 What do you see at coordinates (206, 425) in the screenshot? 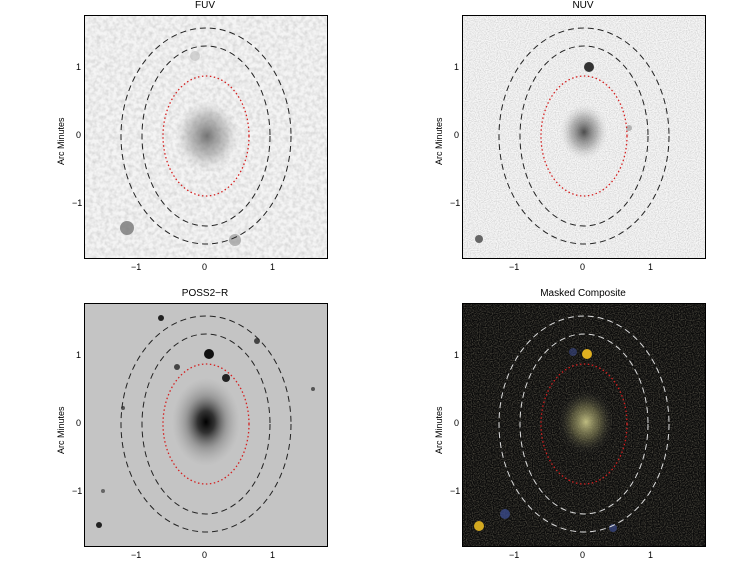
I see `poss2r-image` at bounding box center [206, 425].